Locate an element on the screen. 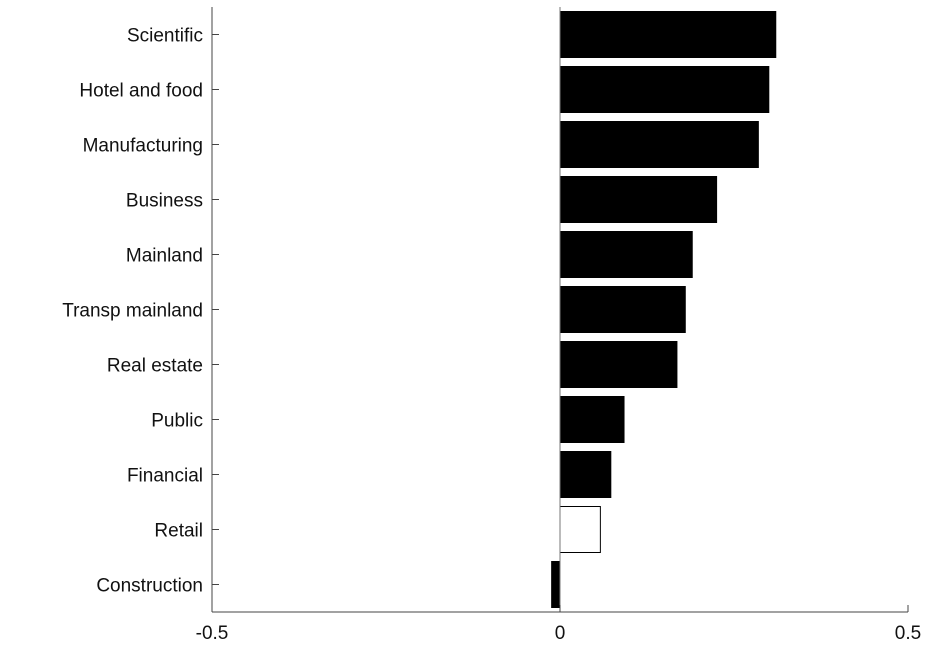 The width and height of the screenshot is (940, 645). x-axis-ticks is located at coordinates (560, 608).